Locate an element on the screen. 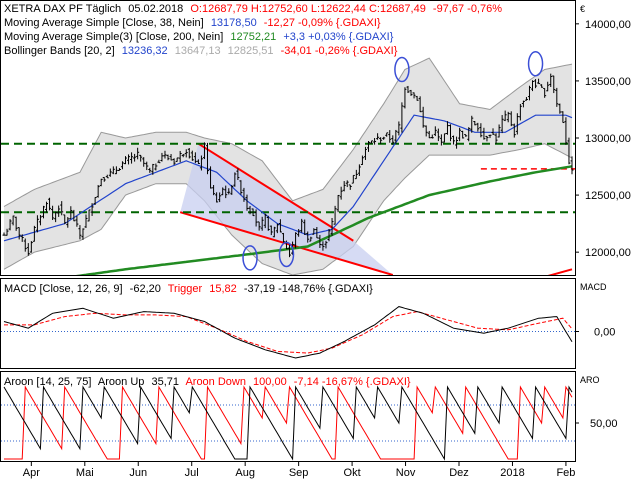 The image size is (640, 480). x-tick-label: Mai is located at coordinates (85, 473).